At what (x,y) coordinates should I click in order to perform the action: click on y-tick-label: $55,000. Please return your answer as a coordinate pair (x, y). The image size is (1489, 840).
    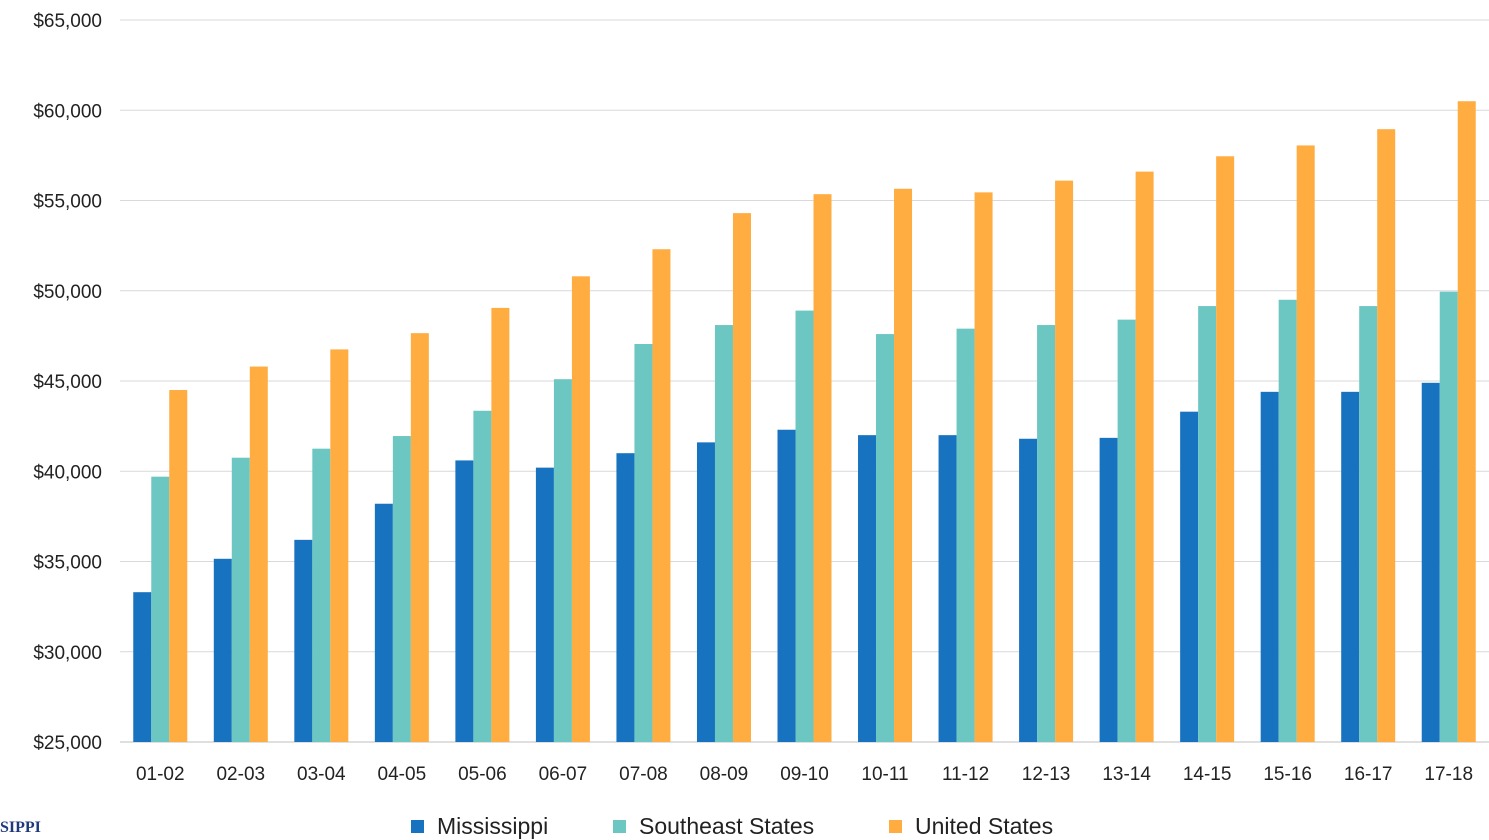
    Looking at the image, I should click on (67, 202).